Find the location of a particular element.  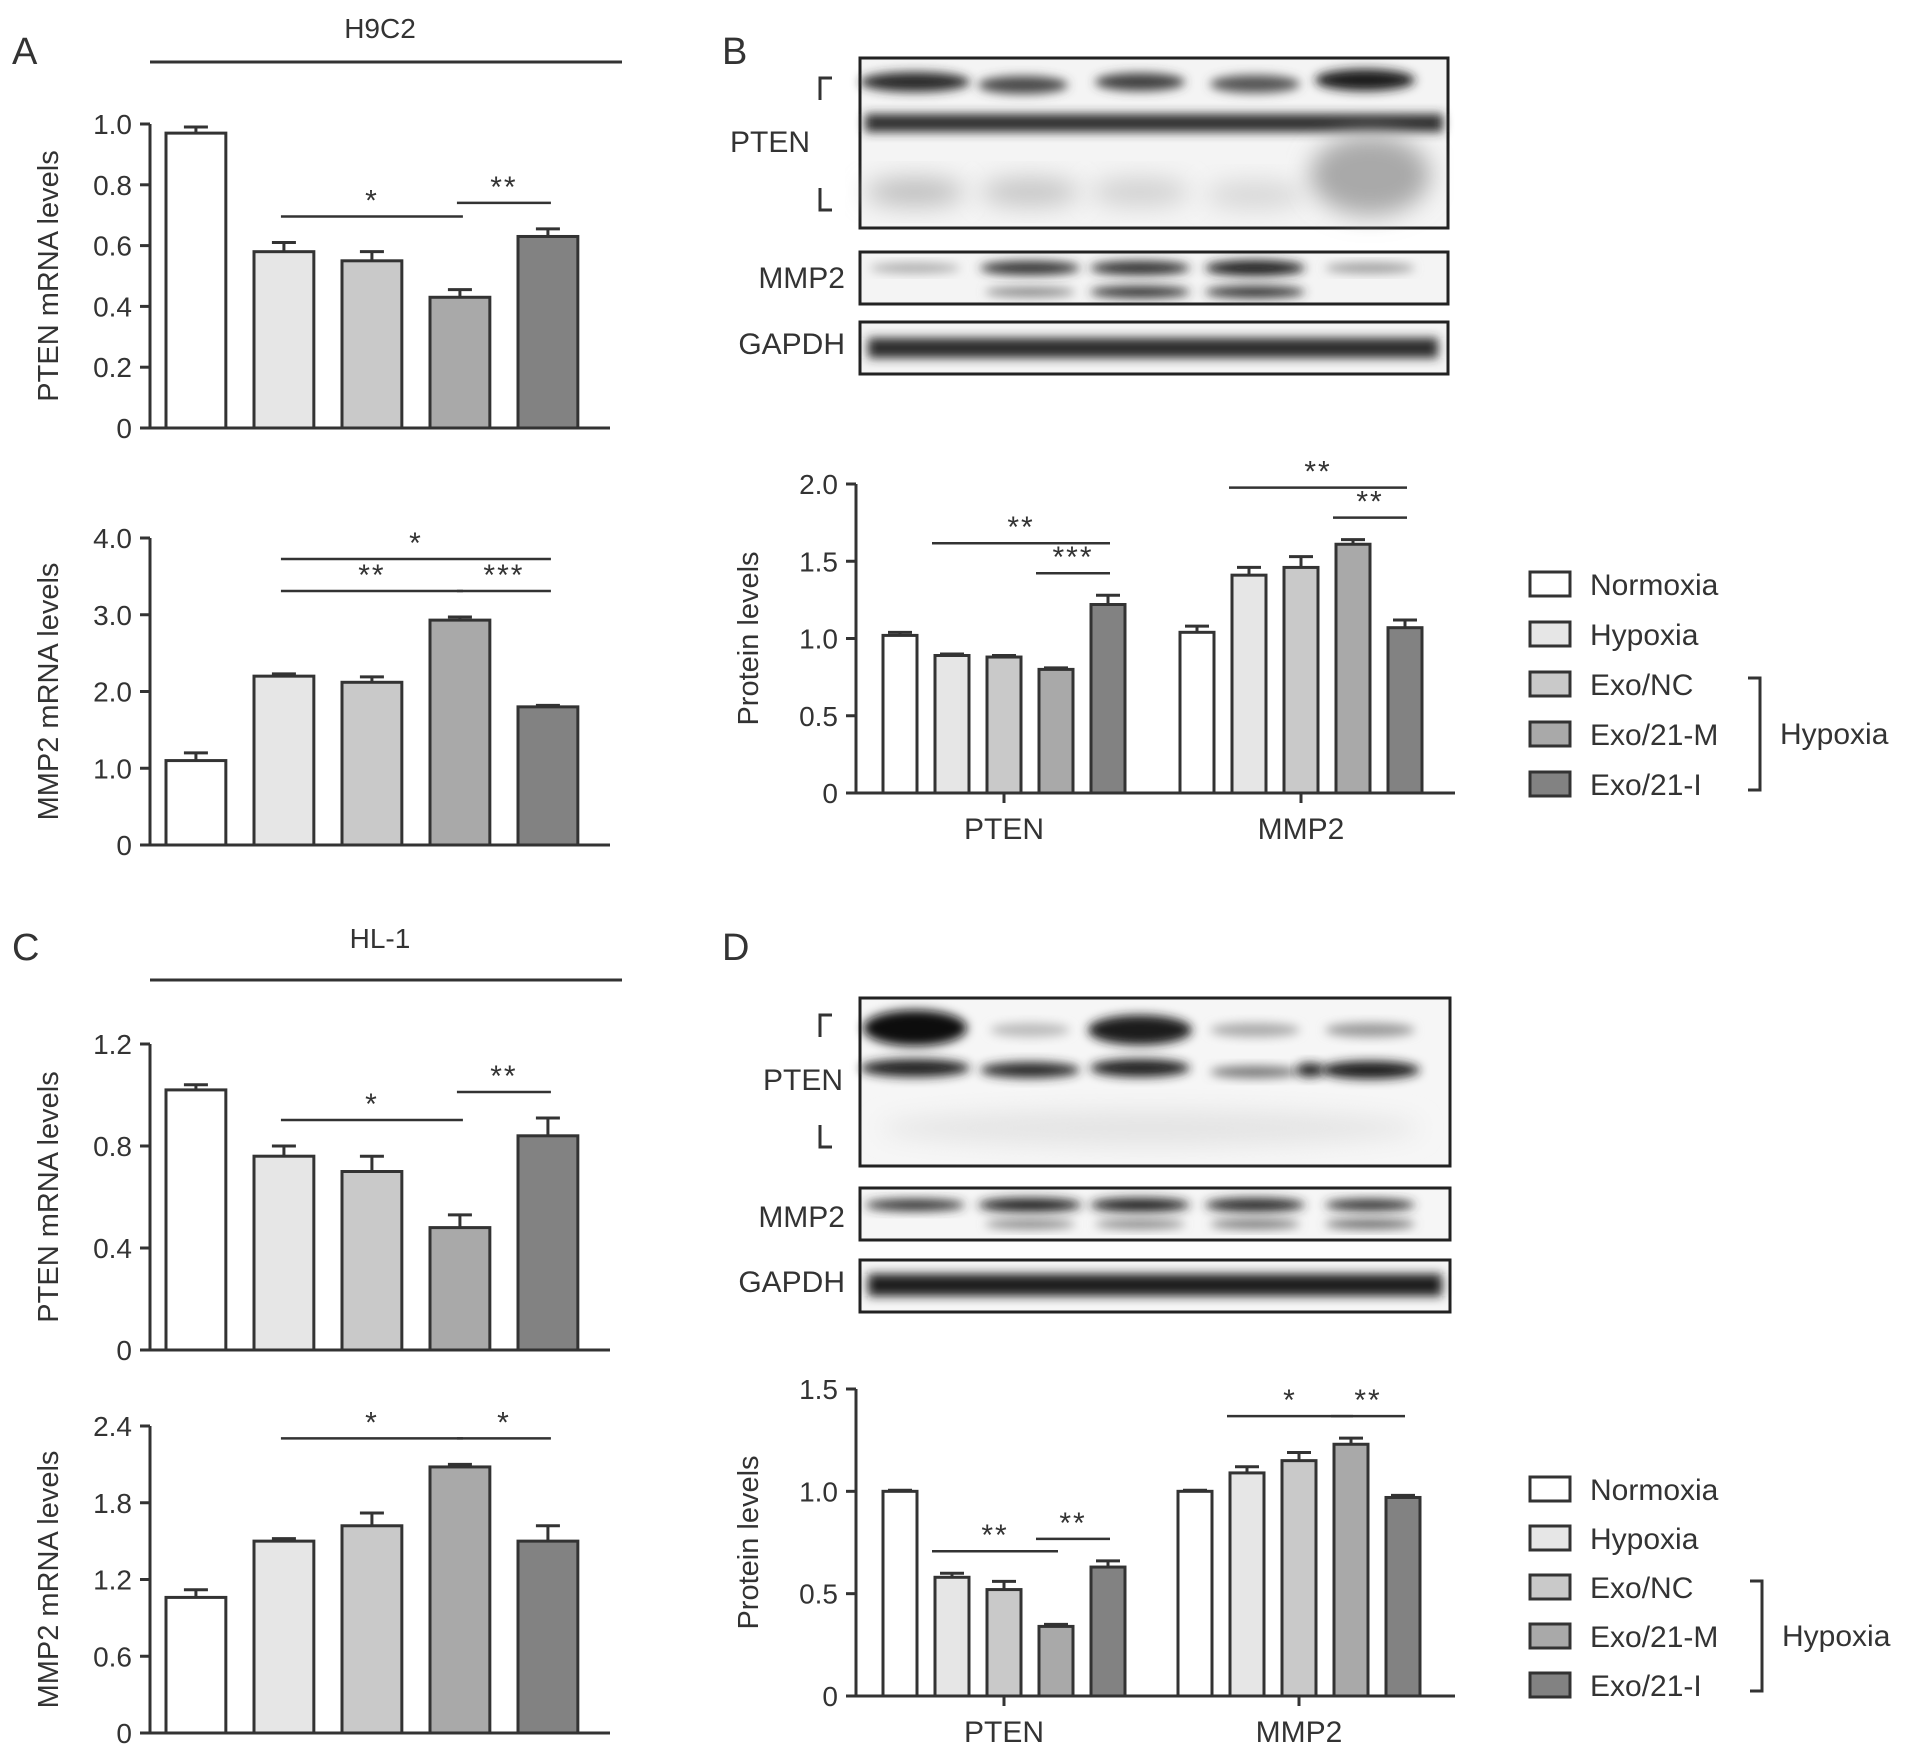

legend-d-label: Exo/21-I is located at coordinates (1646, 1686).